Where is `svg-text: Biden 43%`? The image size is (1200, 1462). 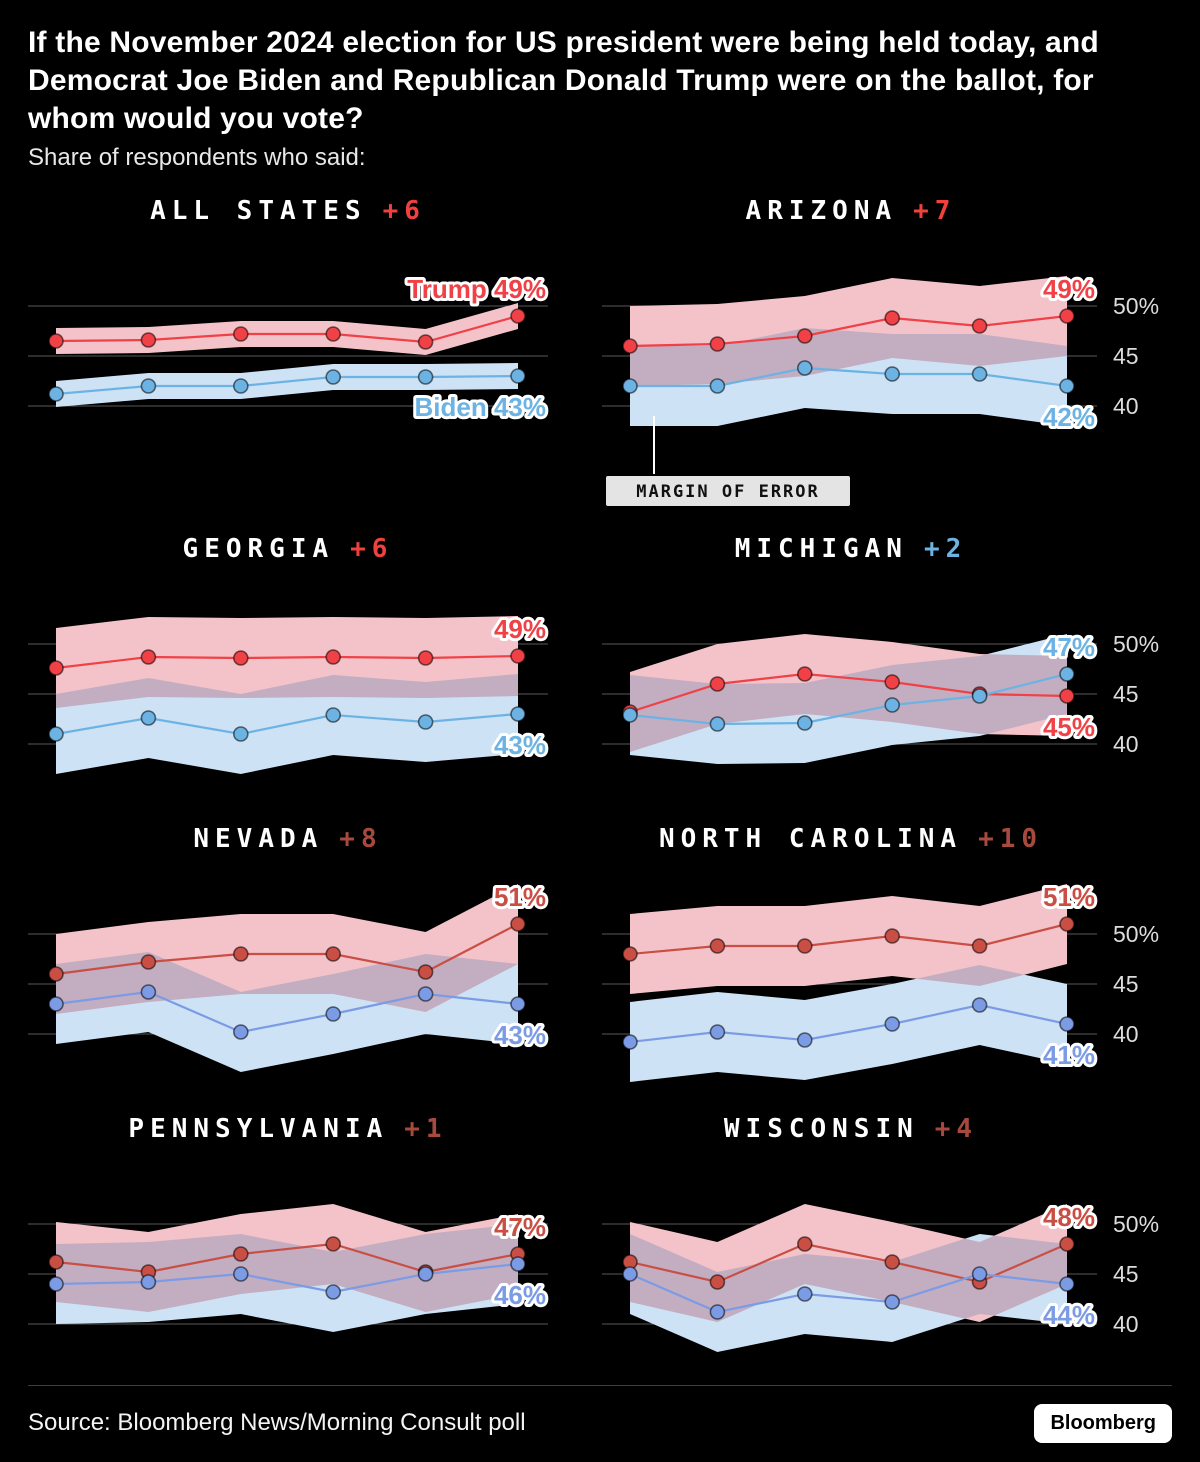
svg-text: Biden 43% is located at coordinates (481, 407).